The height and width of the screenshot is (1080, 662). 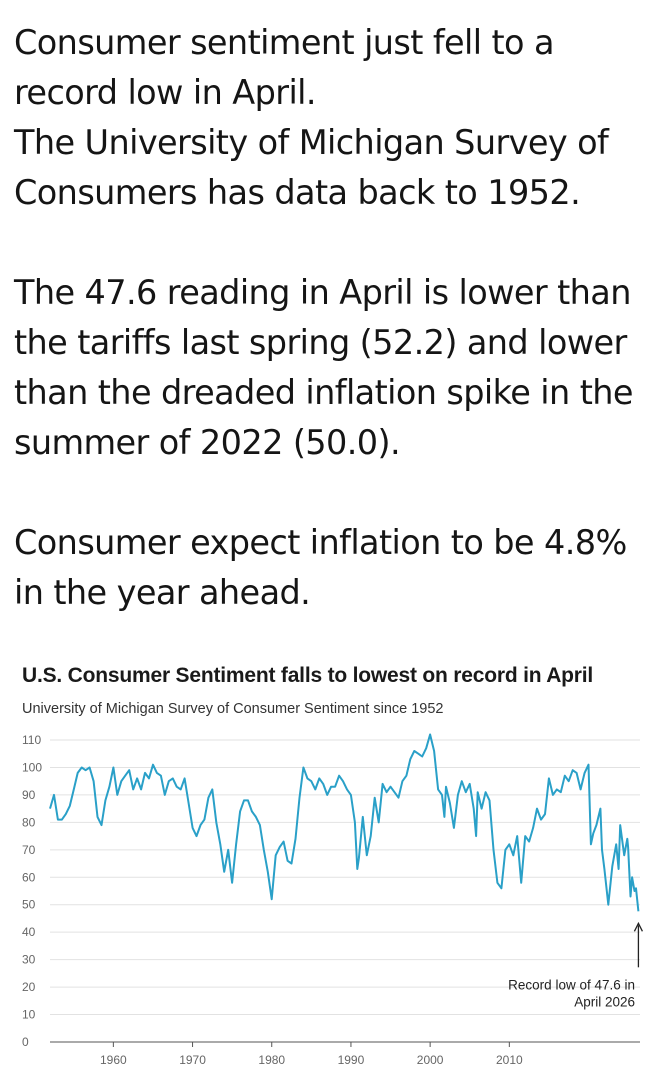 What do you see at coordinates (320, 342) in the screenshot?
I see `text-line: the tariffs last spring (52.2) and lower` at bounding box center [320, 342].